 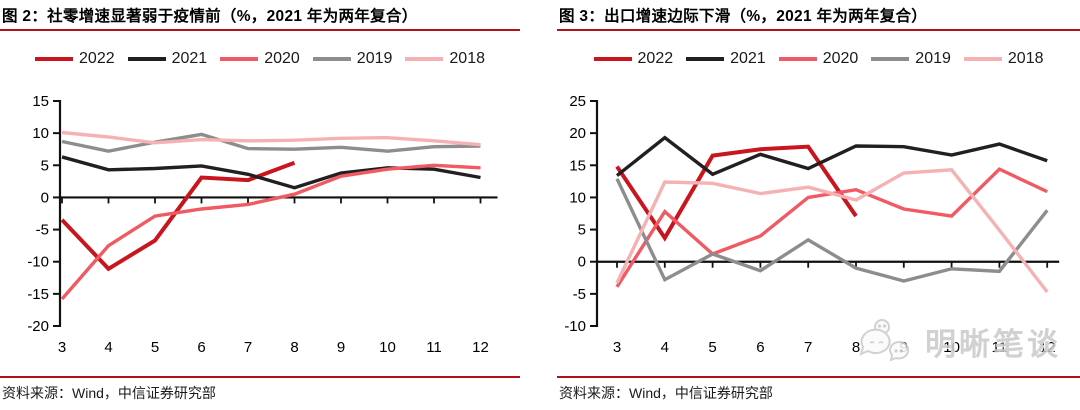 What do you see at coordinates (831, 156) in the screenshot?
I see `series-line-2021` at bounding box center [831, 156].